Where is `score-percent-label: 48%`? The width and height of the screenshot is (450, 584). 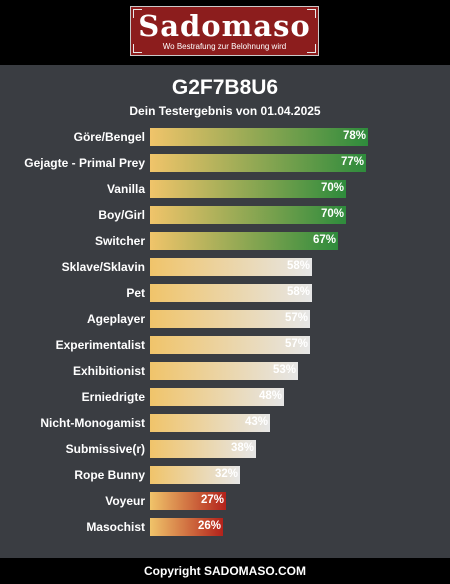 score-percent-label: 48% is located at coordinates (270, 396).